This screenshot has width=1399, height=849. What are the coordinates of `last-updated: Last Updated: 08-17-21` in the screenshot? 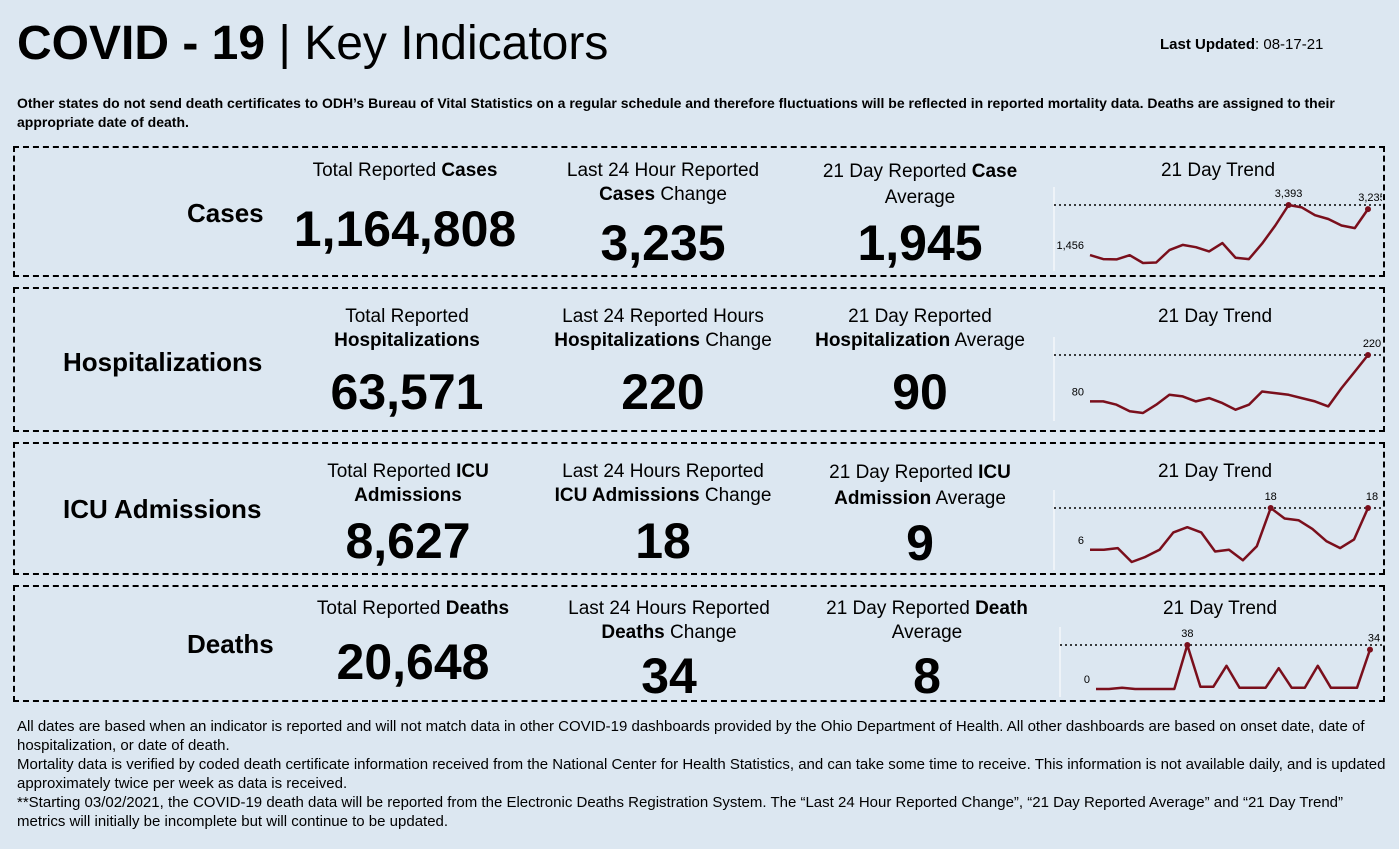 It's located at (1241, 44).